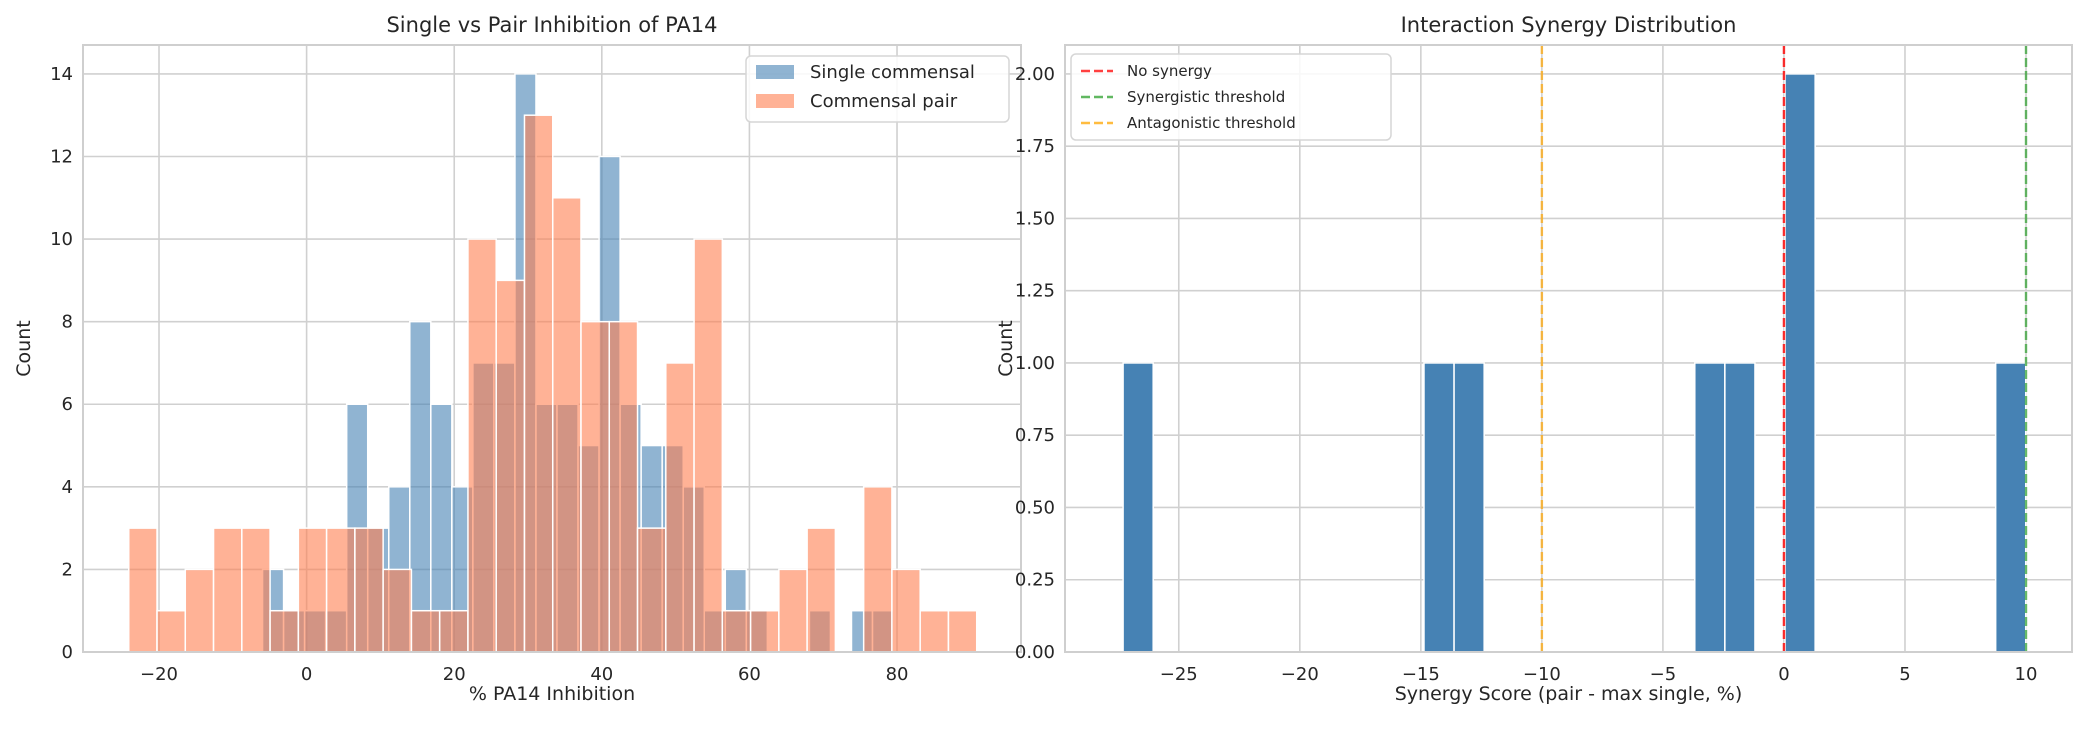 This screenshot has height=734, width=2082. Describe the element at coordinates (1542, 674) in the screenshot. I see `x-tick-label: −10` at that location.